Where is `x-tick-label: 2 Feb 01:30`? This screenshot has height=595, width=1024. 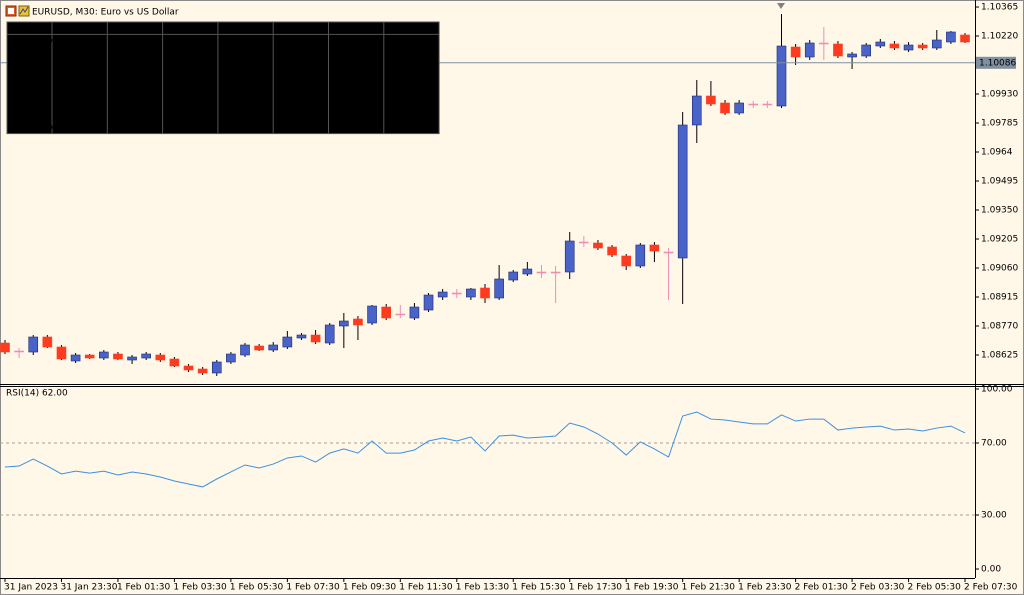
x-tick-label: 2 Feb 01:30 is located at coordinates (822, 588).